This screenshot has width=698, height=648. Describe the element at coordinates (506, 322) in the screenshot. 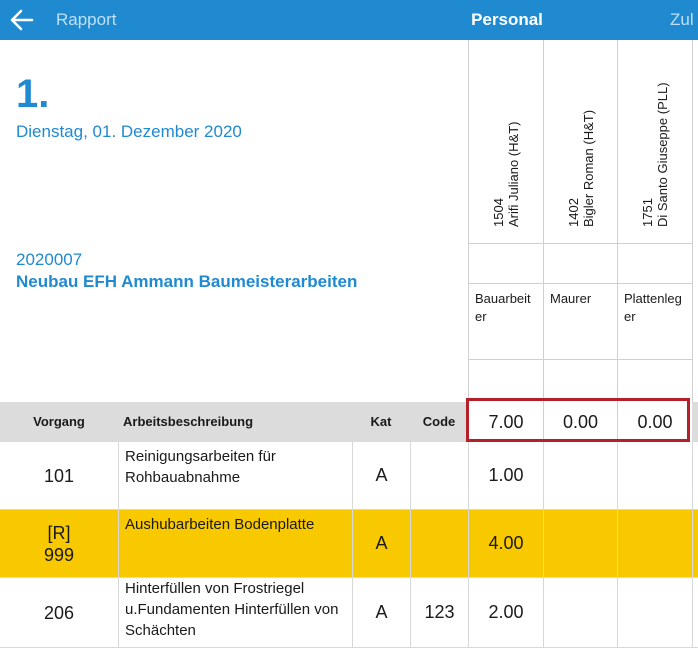

I see `personnel-role: Bauarbeiter` at that location.